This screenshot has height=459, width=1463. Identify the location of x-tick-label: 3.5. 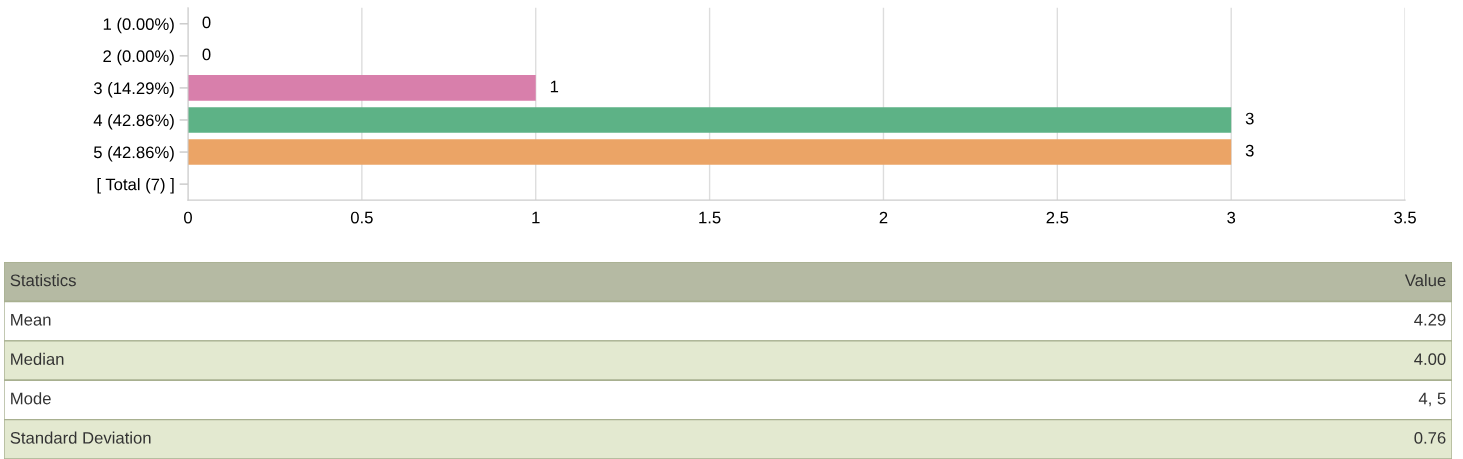
(1405, 217).